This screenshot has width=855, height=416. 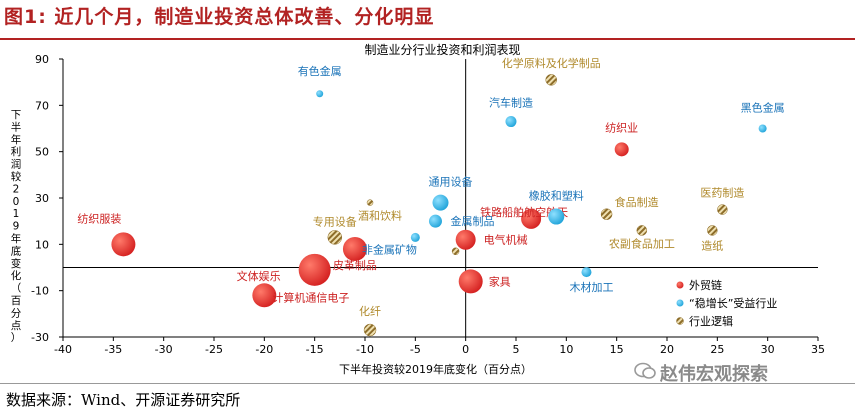 I want to click on point-纺织服装, so click(x=123, y=244).